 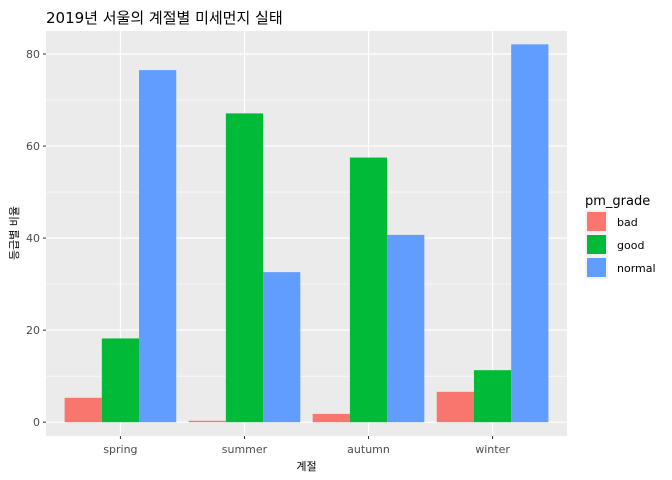 What do you see at coordinates (492, 396) in the screenshot?
I see `bar-good-winter` at bounding box center [492, 396].